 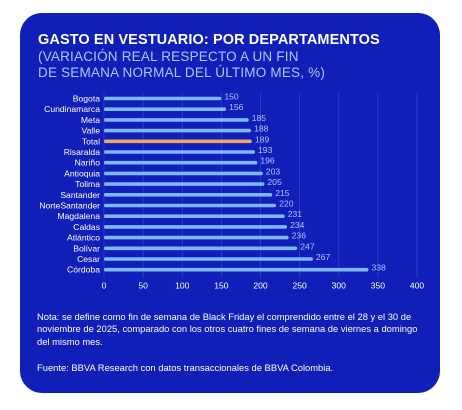 What do you see at coordinates (78, 216) in the screenshot?
I see `category-label: Magdalena` at bounding box center [78, 216].